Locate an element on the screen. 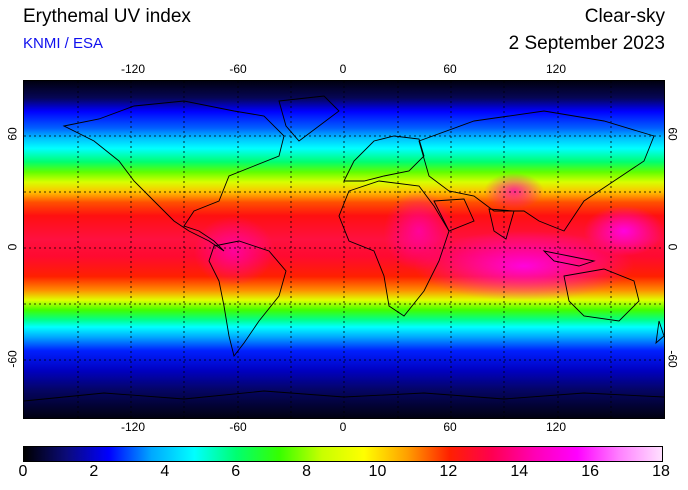 The image size is (688, 490). lon-label-bottom: -120 is located at coordinates (133, 427).